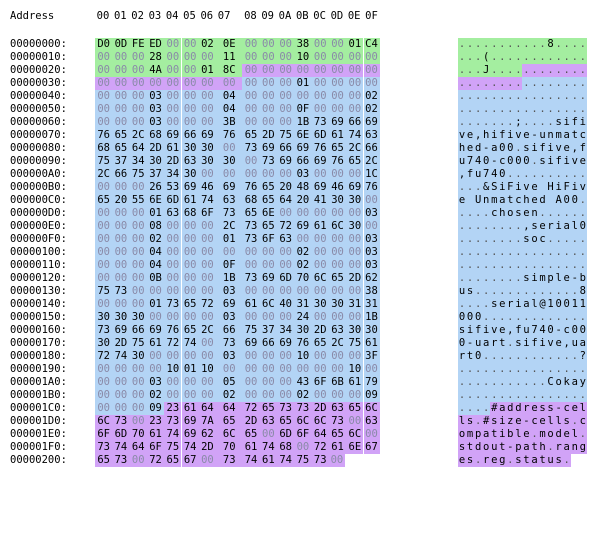 The width and height of the screenshot is (600, 557). Describe the element at coordinates (371, 395) in the screenshot. I see `hex-byte-cell: 09` at that location.